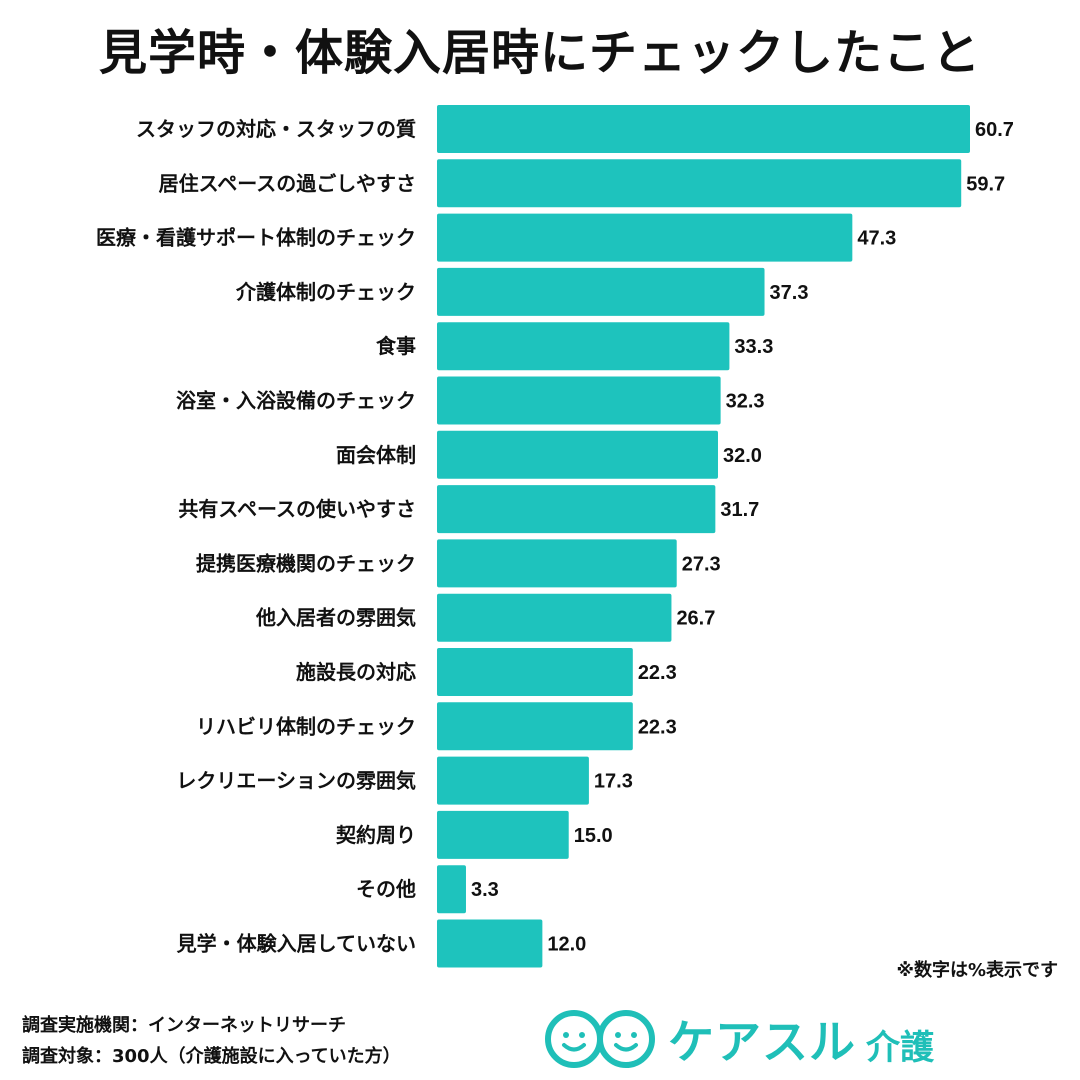 The height and width of the screenshot is (1080, 1080). Describe the element at coordinates (985, 184) in the screenshot. I see `value-label: 59.7` at that location.